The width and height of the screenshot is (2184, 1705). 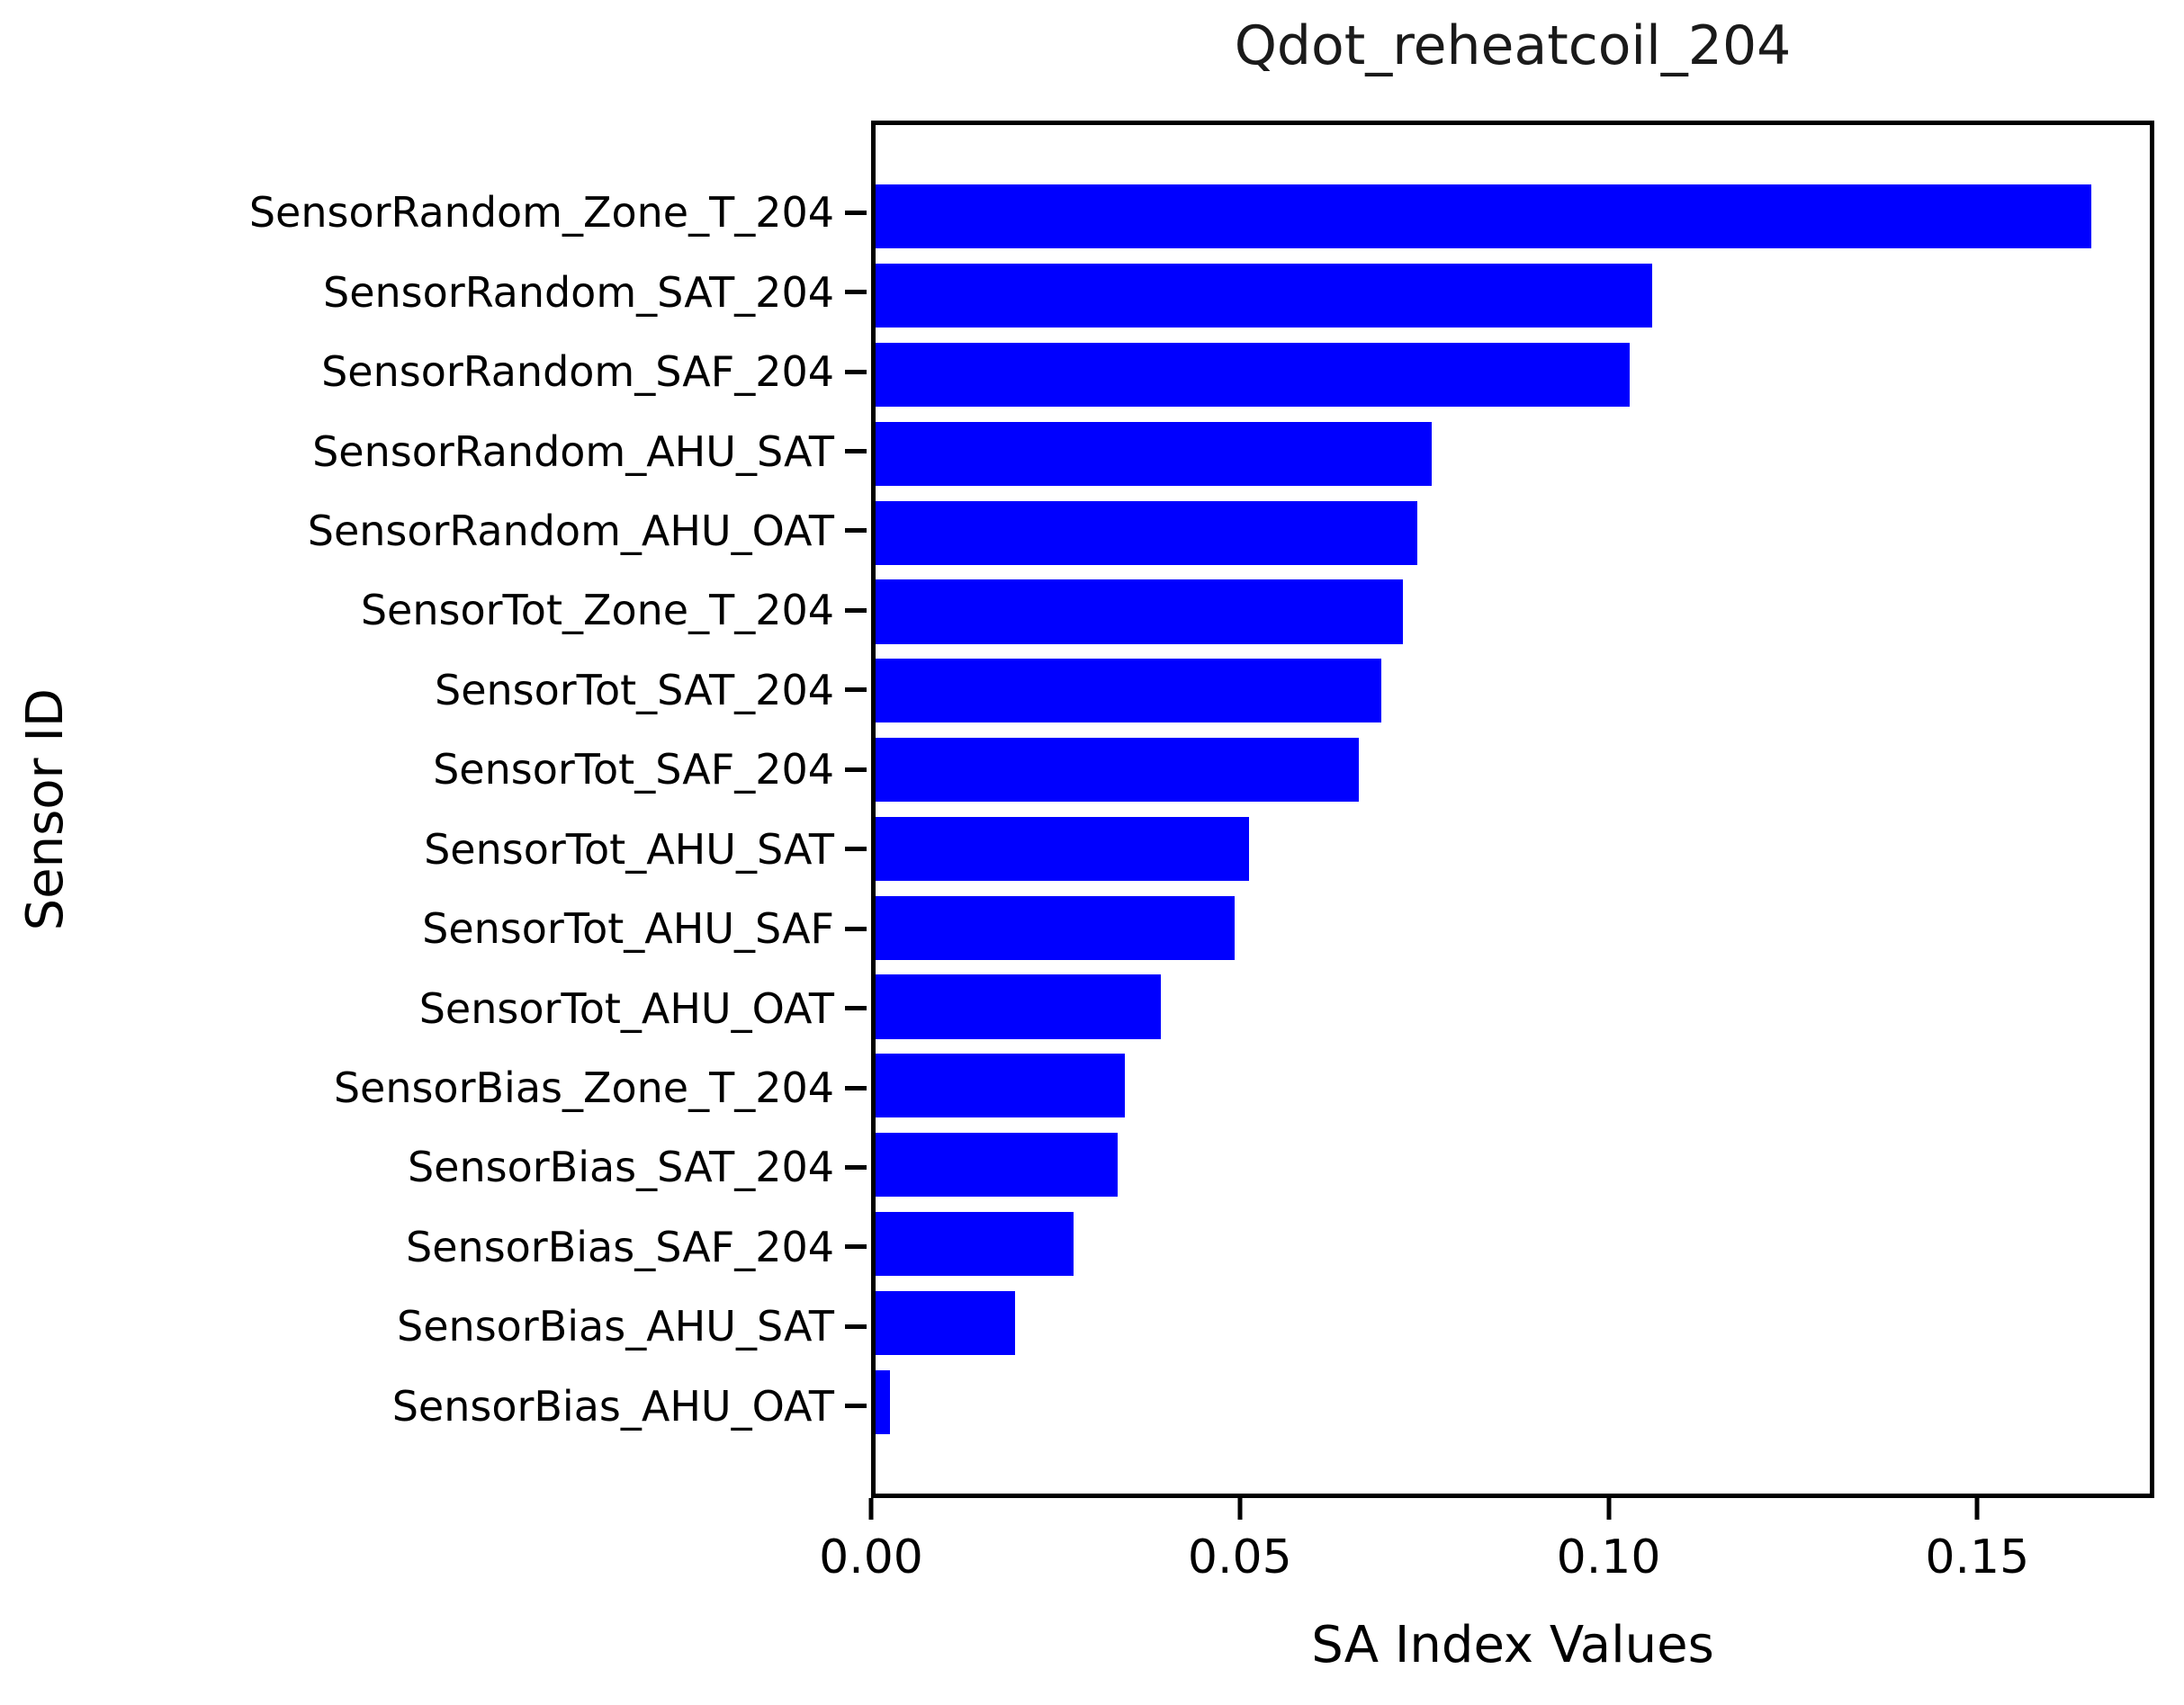 I want to click on y-tick-row: SensorBias_SAT_204, so click(x=433, y=1167).